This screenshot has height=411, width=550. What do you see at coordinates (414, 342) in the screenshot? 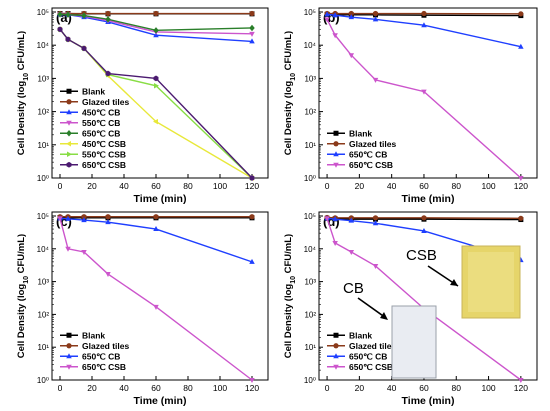
I see `cb-sample-photo` at bounding box center [414, 342].